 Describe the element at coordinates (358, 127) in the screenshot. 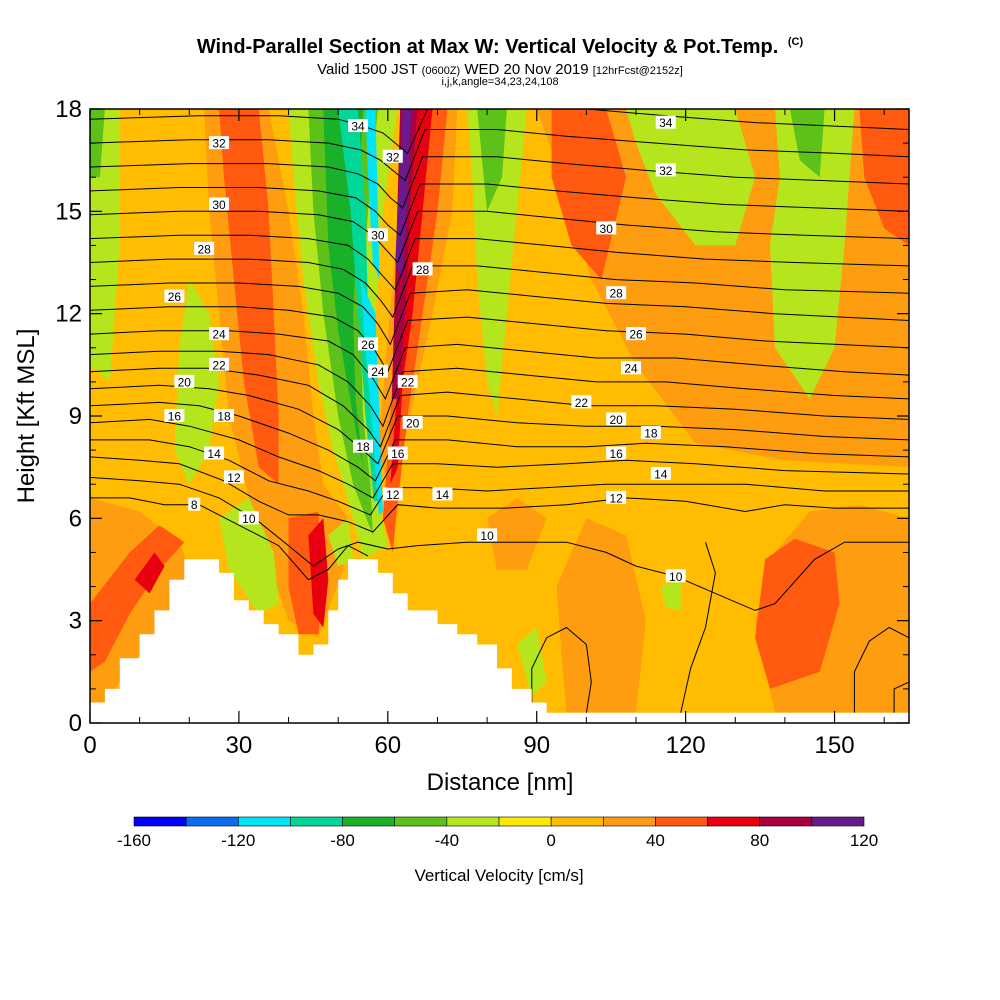

I see `theta-label-text: 34` at that location.